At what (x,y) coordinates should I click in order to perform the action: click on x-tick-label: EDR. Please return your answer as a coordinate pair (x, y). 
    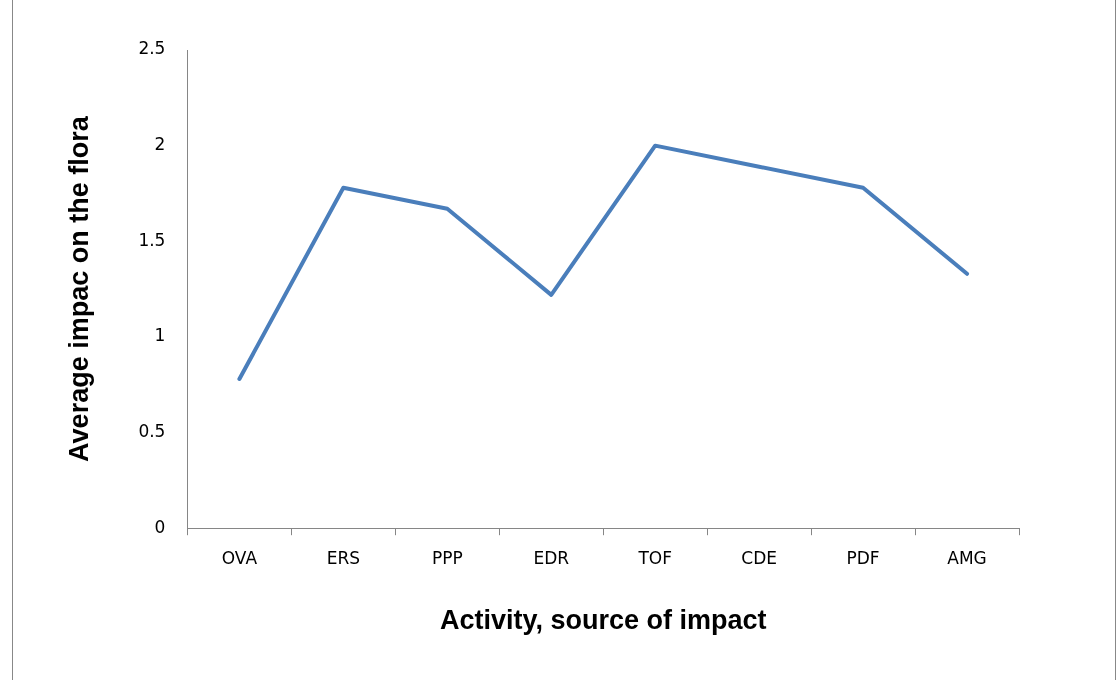
    Looking at the image, I should click on (551, 557).